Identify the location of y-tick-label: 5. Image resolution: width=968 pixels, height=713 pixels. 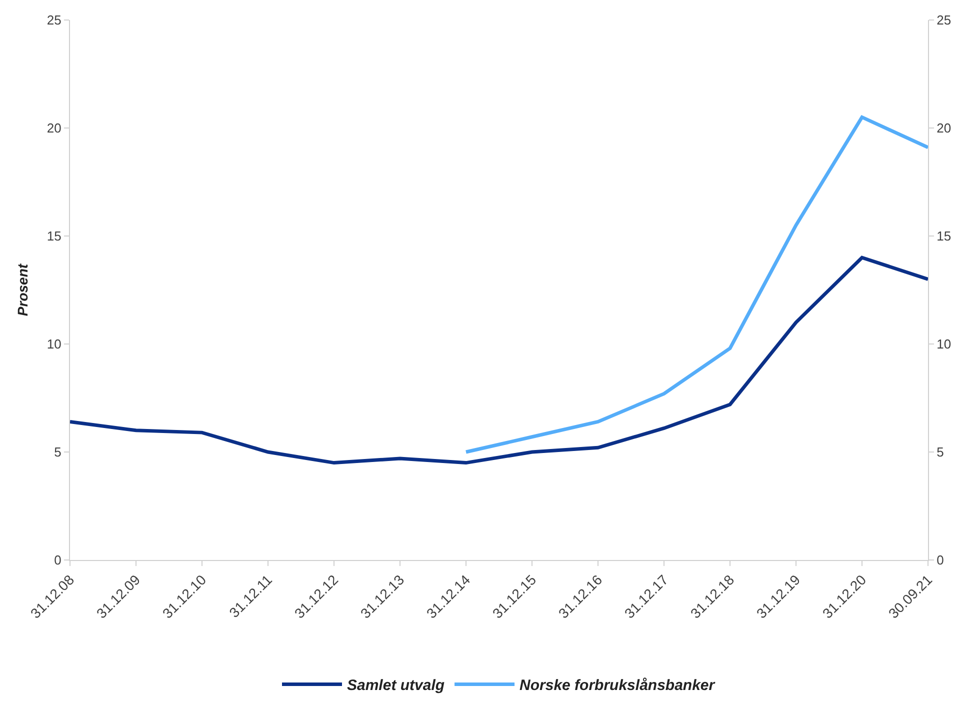
(58, 452).